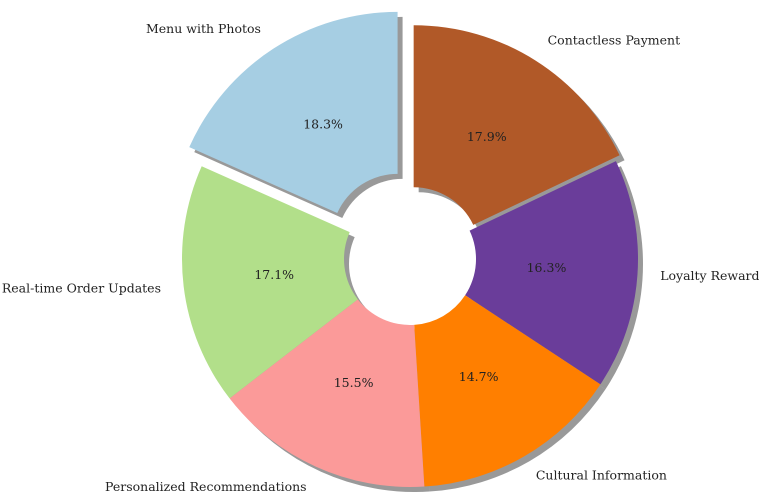  Describe the element at coordinates (601, 474) in the screenshot. I see `category-label: Cultural Information` at that location.